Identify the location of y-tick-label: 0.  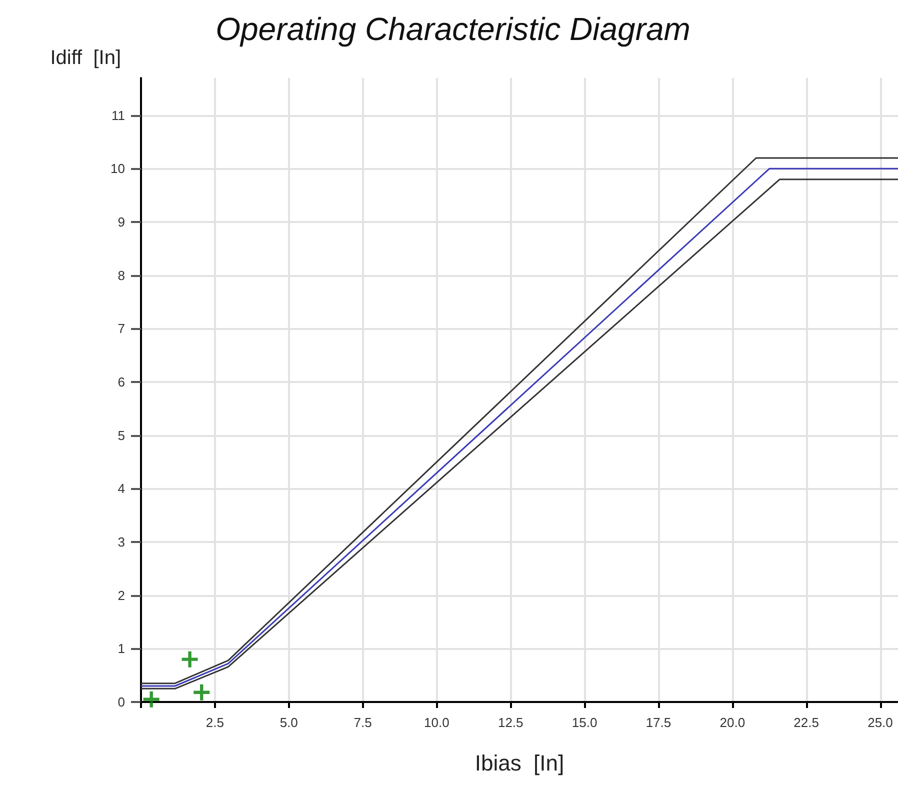
(121, 702).